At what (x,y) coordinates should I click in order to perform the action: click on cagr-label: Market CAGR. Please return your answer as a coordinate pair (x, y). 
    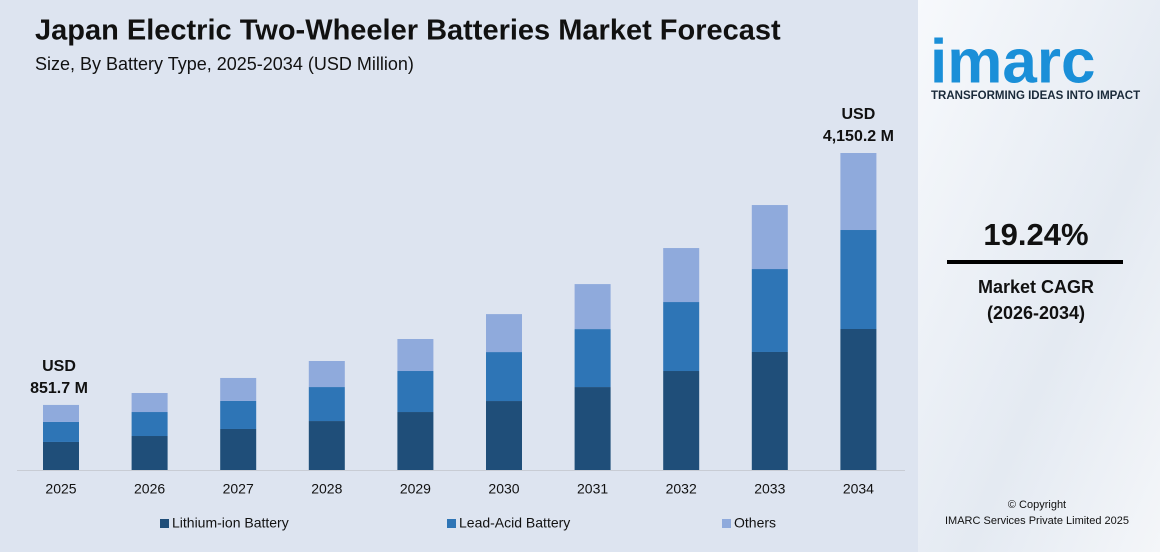
    Looking at the image, I should click on (1036, 287).